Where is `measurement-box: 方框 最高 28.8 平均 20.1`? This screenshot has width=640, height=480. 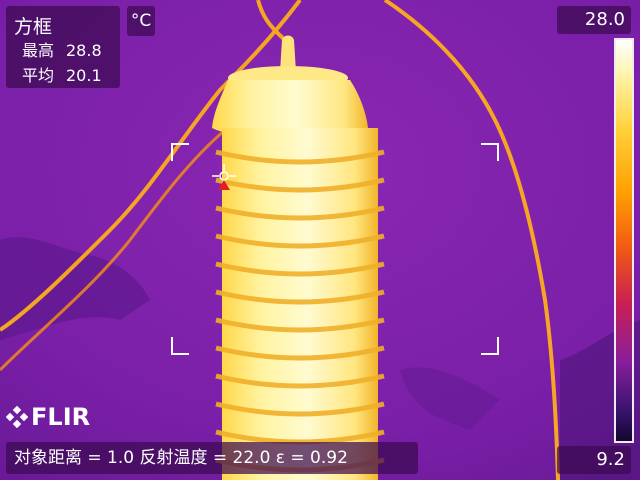
measurement-box: 方框 最高 28.8 平均 20.1 is located at coordinates (63, 47).